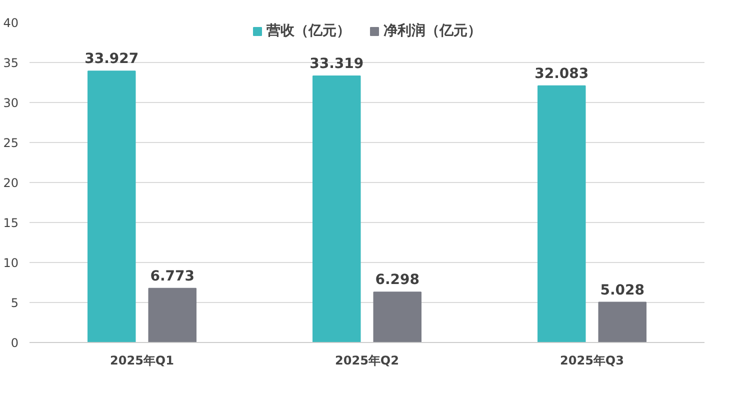 The image size is (732, 408). I want to click on data-label: 33.927, so click(111, 59).